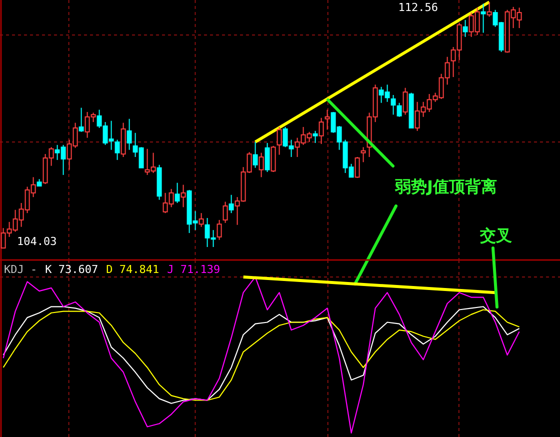 Image resolution: width=560 pixels, height=437 pixels. I want to click on legend: K 73.607 D 74.841 J 71.139, so click(132, 269).